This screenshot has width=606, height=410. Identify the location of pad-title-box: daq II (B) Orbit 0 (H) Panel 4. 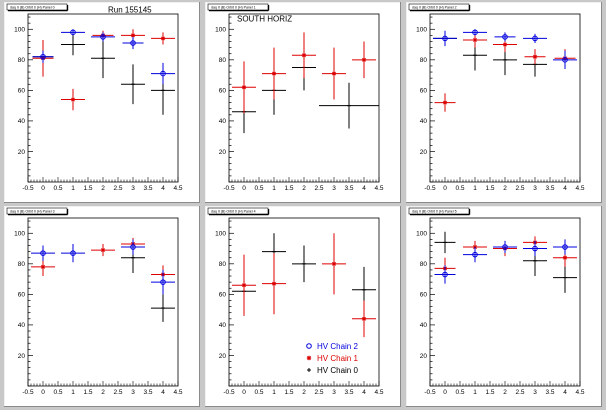
(238, 211).